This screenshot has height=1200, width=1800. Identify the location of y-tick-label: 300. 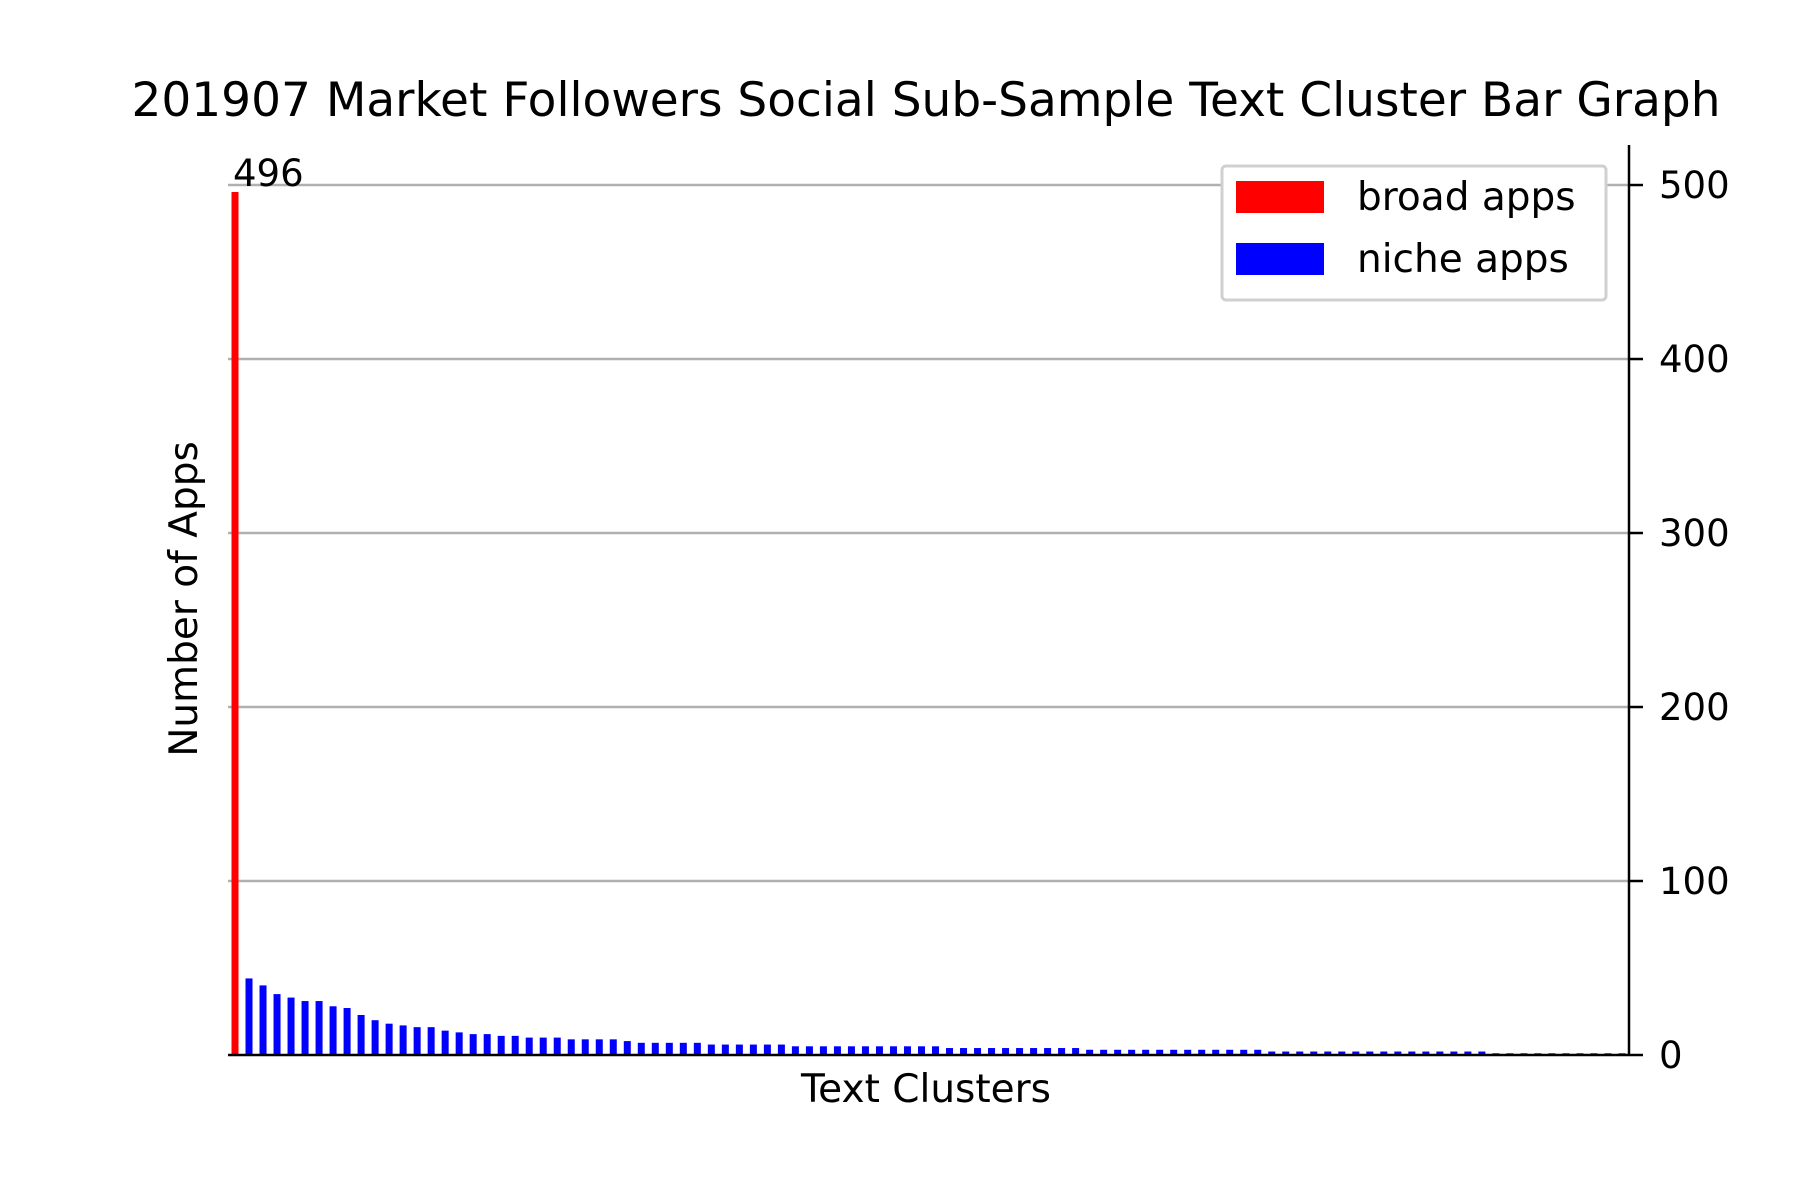
(1694, 533).